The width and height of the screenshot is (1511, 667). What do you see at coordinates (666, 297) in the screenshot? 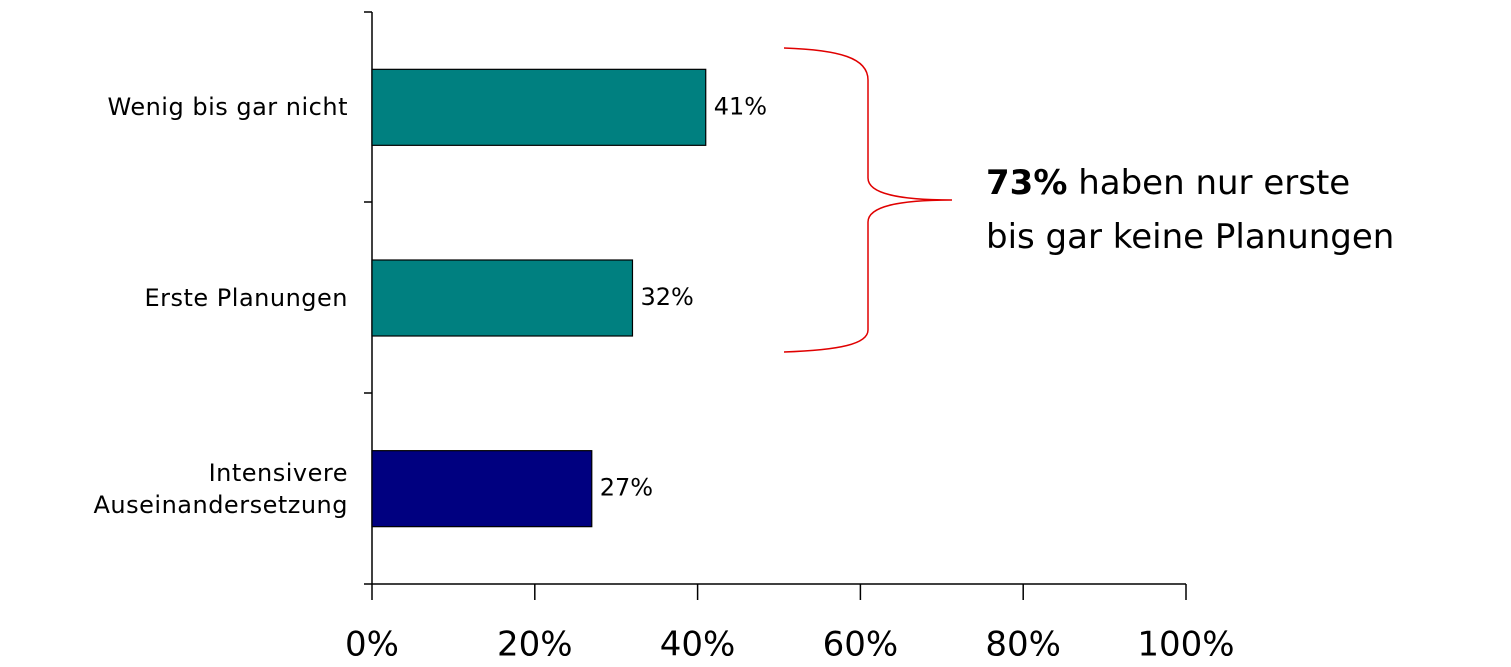
I see `value-label: 32%` at bounding box center [666, 297].